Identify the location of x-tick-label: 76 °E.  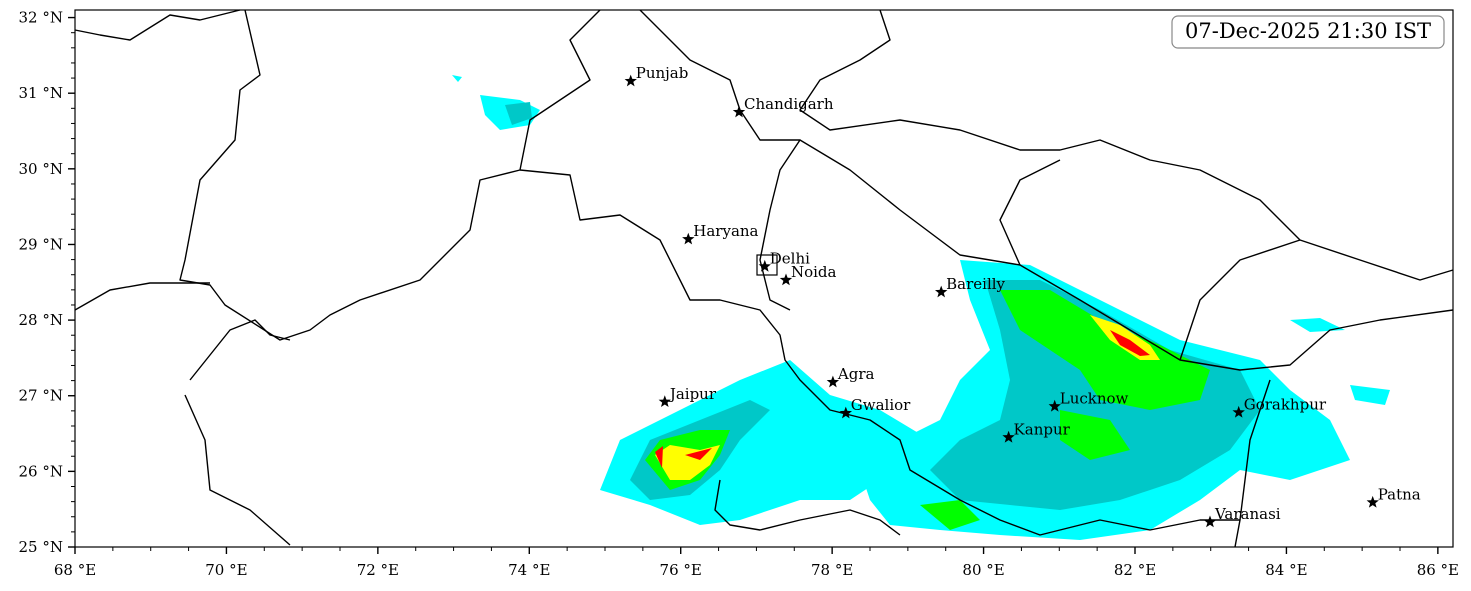
(681, 570).